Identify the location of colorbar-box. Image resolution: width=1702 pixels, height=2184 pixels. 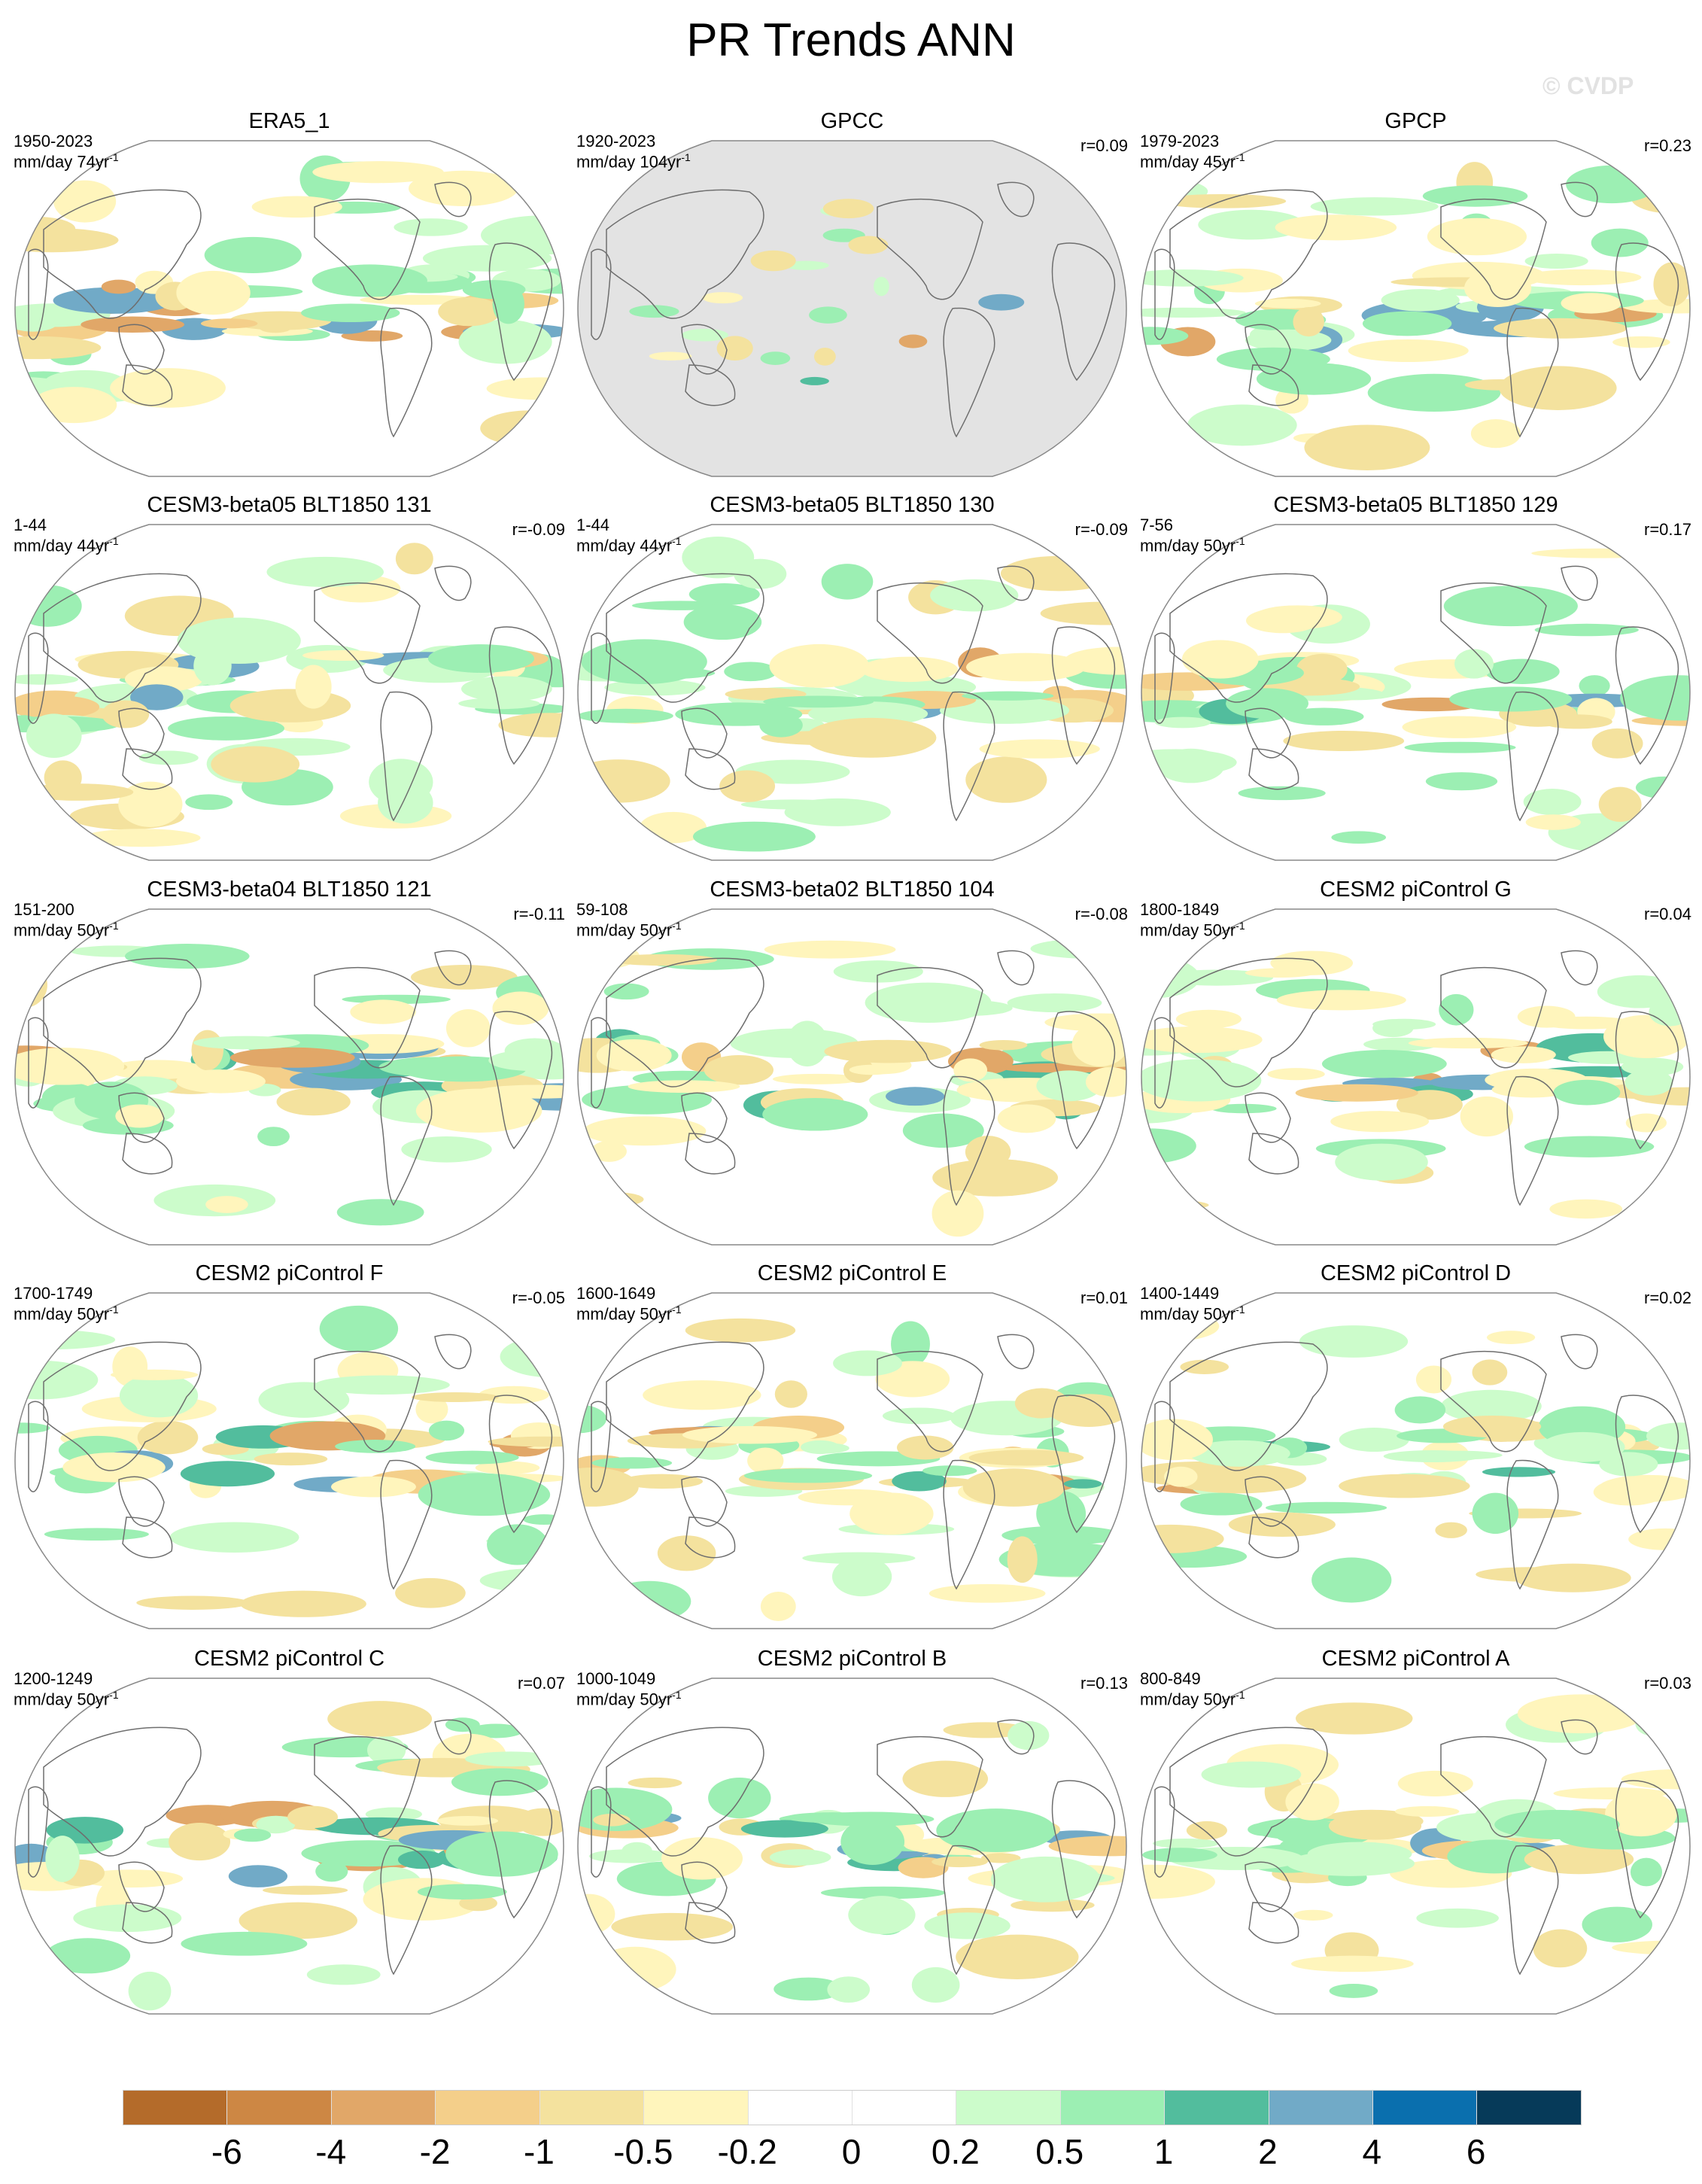
(800, 2108).